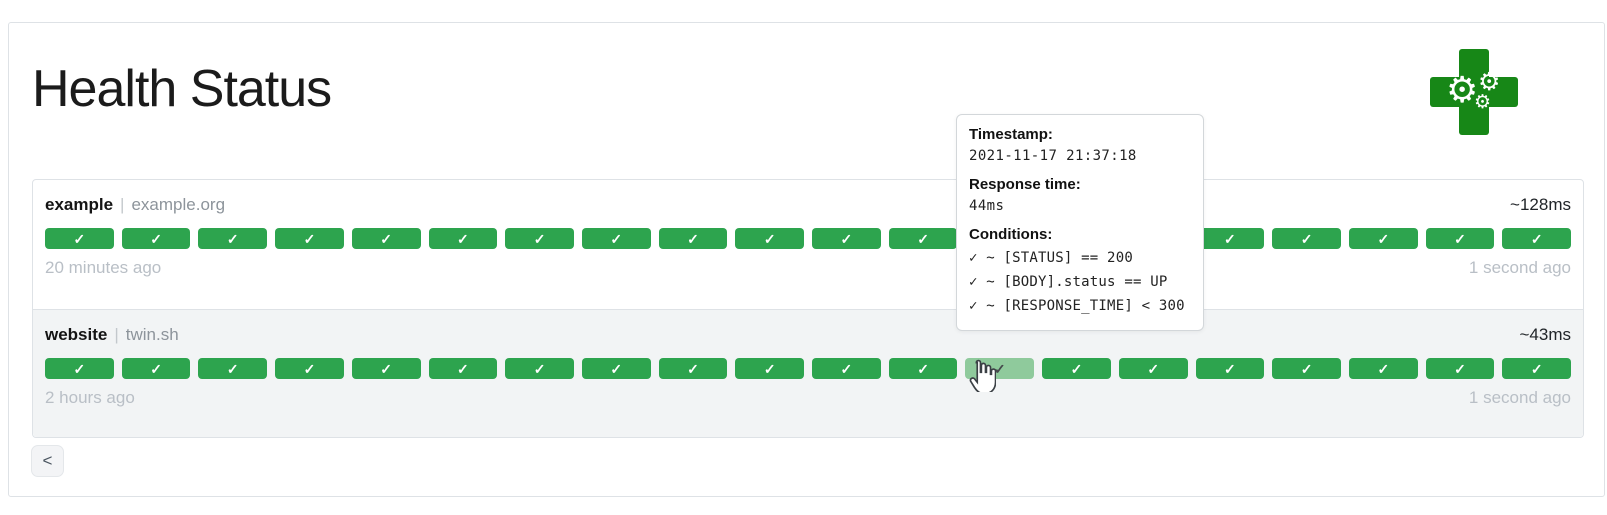 Image resolution: width=1607 pixels, height=515 pixels. What do you see at coordinates (1011, 234) in the screenshot?
I see `tooltip-conditions-label: Conditions:` at bounding box center [1011, 234].